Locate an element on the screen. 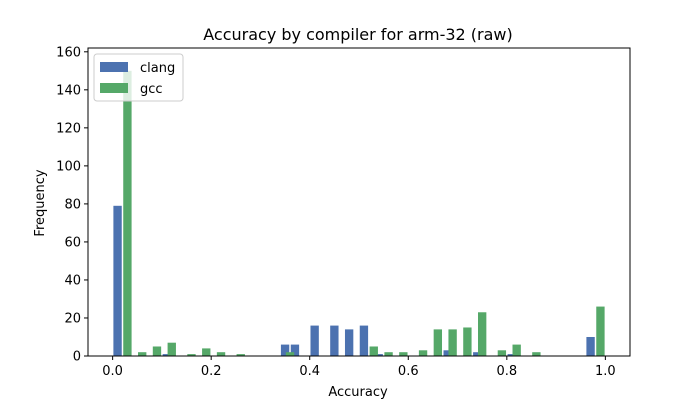  chart-title: Accuracy by compiler for arm-32 (raw) is located at coordinates (358, 34).